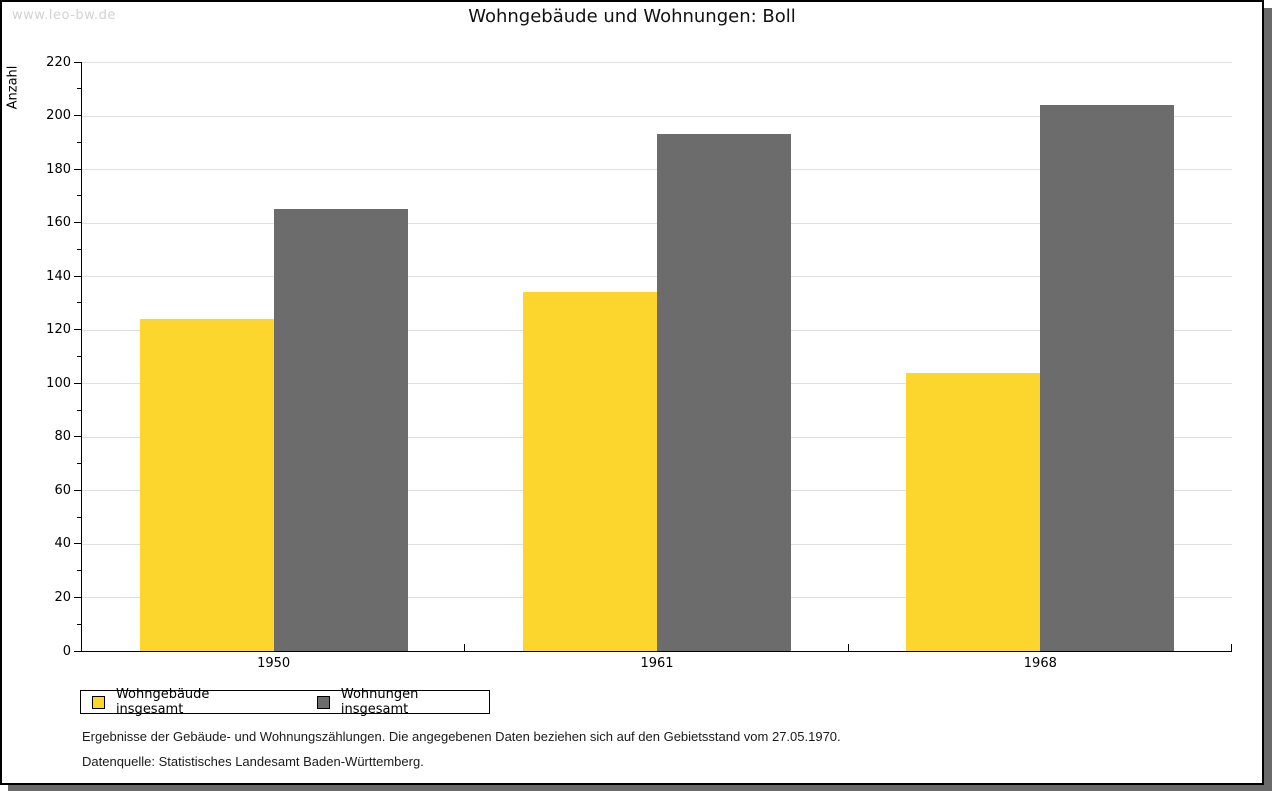 This screenshot has height=791, width=1280. Describe the element at coordinates (274, 663) in the screenshot. I see `x-category-label: 1950` at that location.